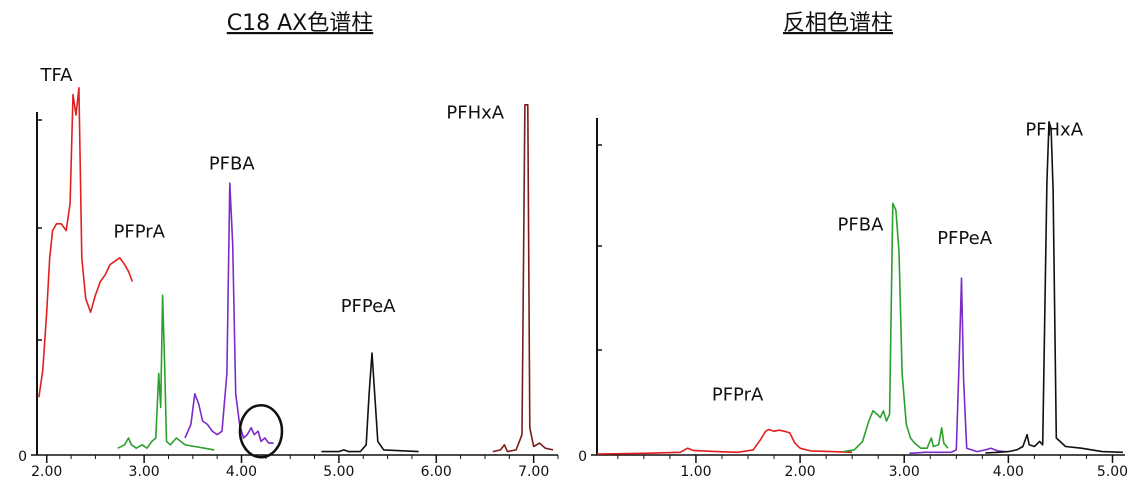  Describe the element at coordinates (695, 472) in the screenshot. I see `x-tick-label: 1.00` at that location.